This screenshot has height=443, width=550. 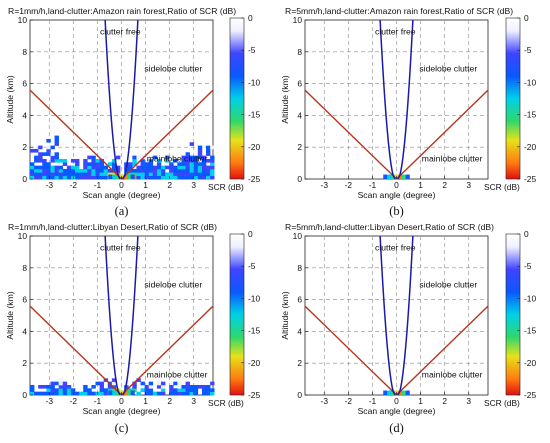 I want to click on x-tick-label: 3, so click(x=193, y=185).